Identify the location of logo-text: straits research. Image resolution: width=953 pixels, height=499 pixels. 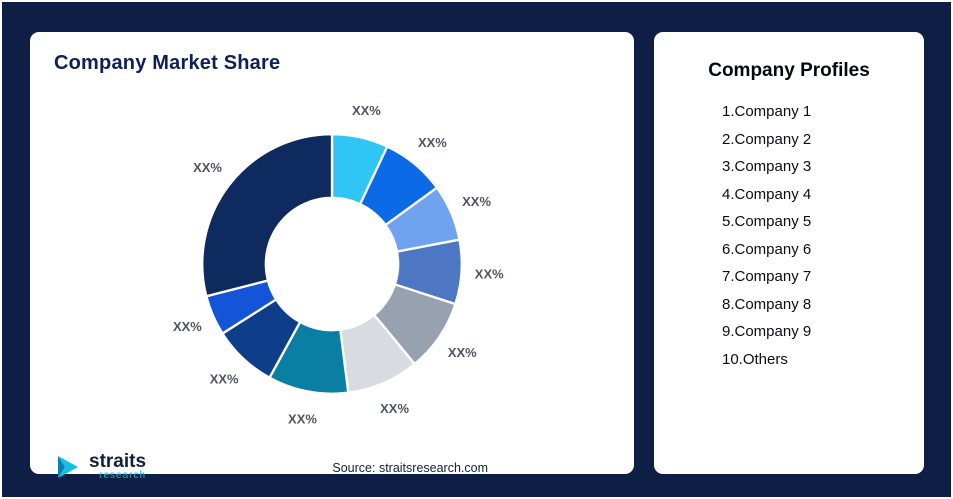
(118, 466).